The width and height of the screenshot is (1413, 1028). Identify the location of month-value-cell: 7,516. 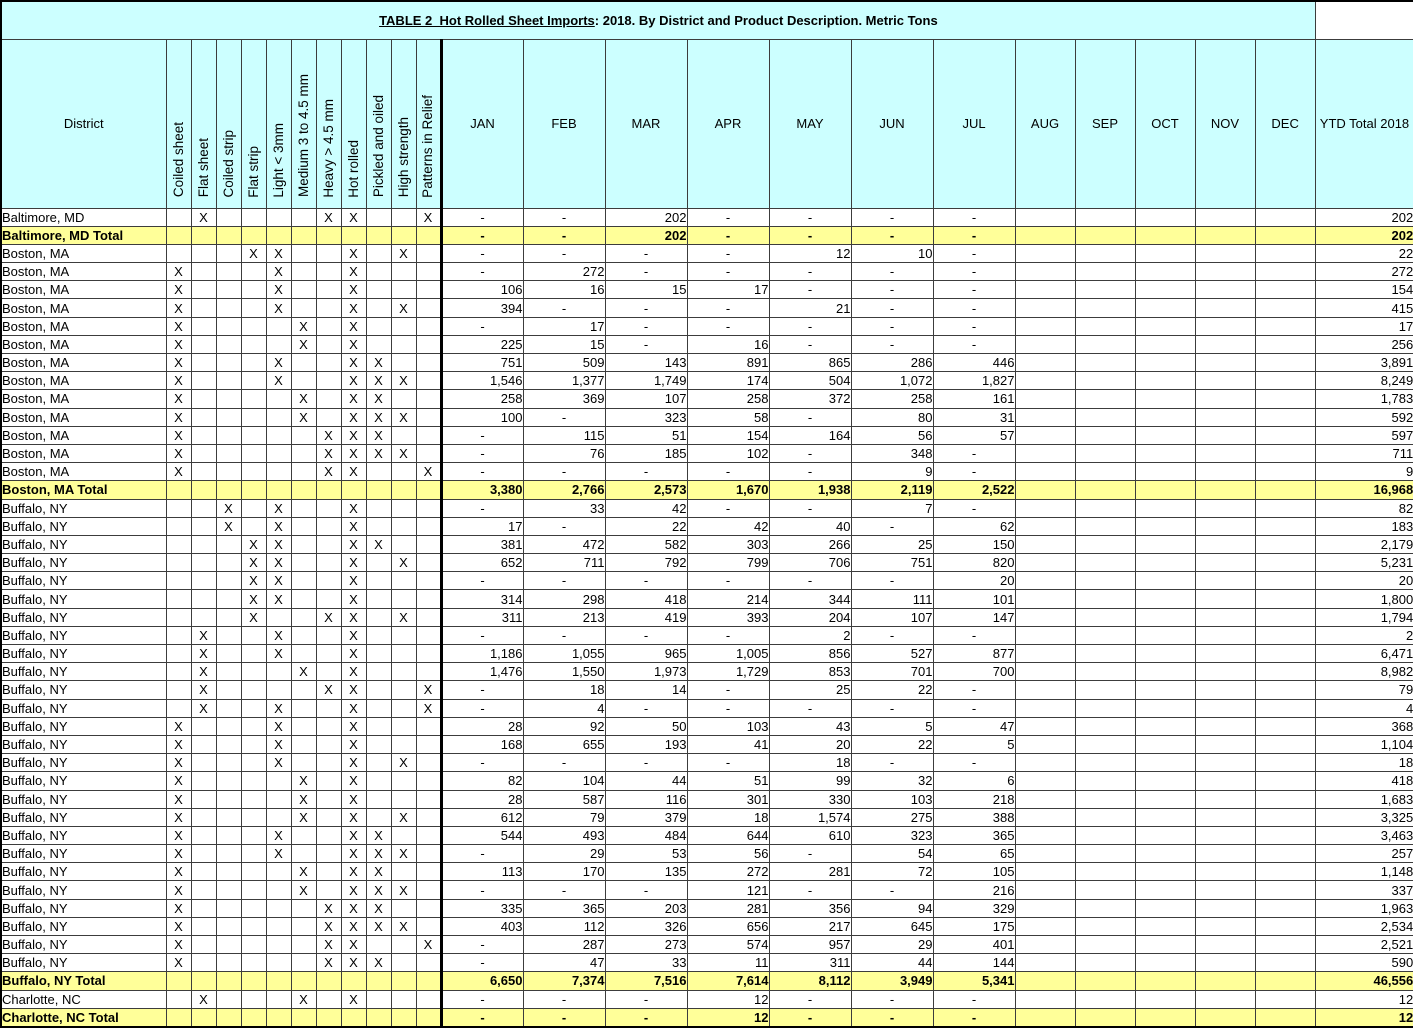
(646, 981).